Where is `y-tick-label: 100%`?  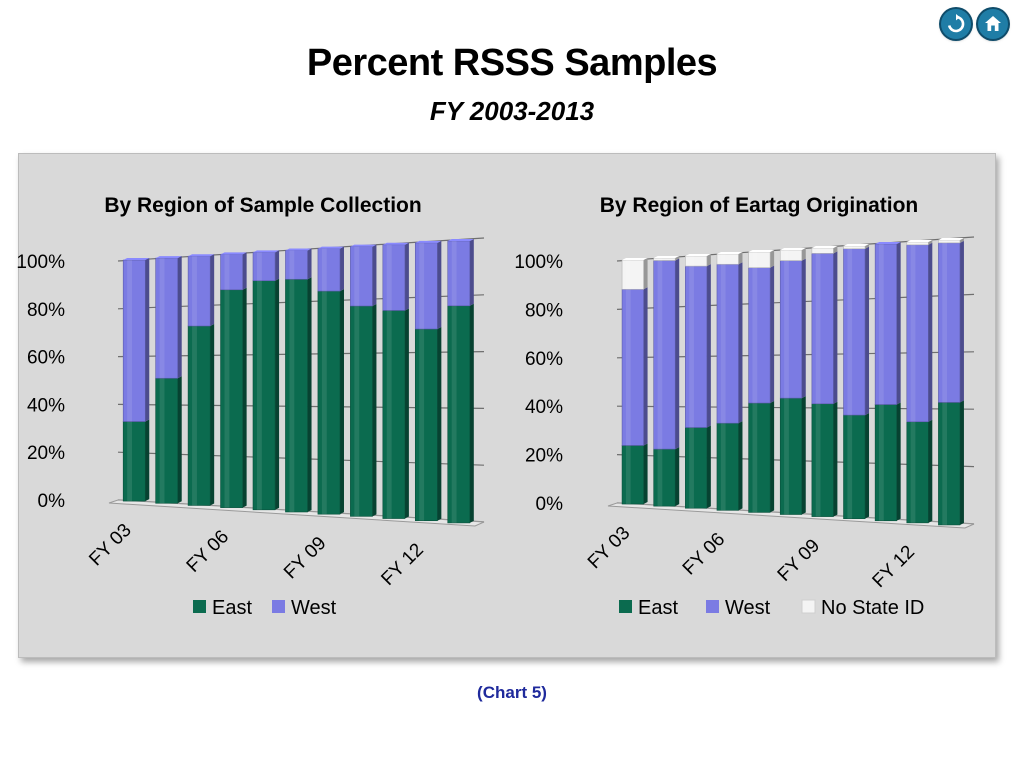 y-tick-label: 100% is located at coordinates (40, 262).